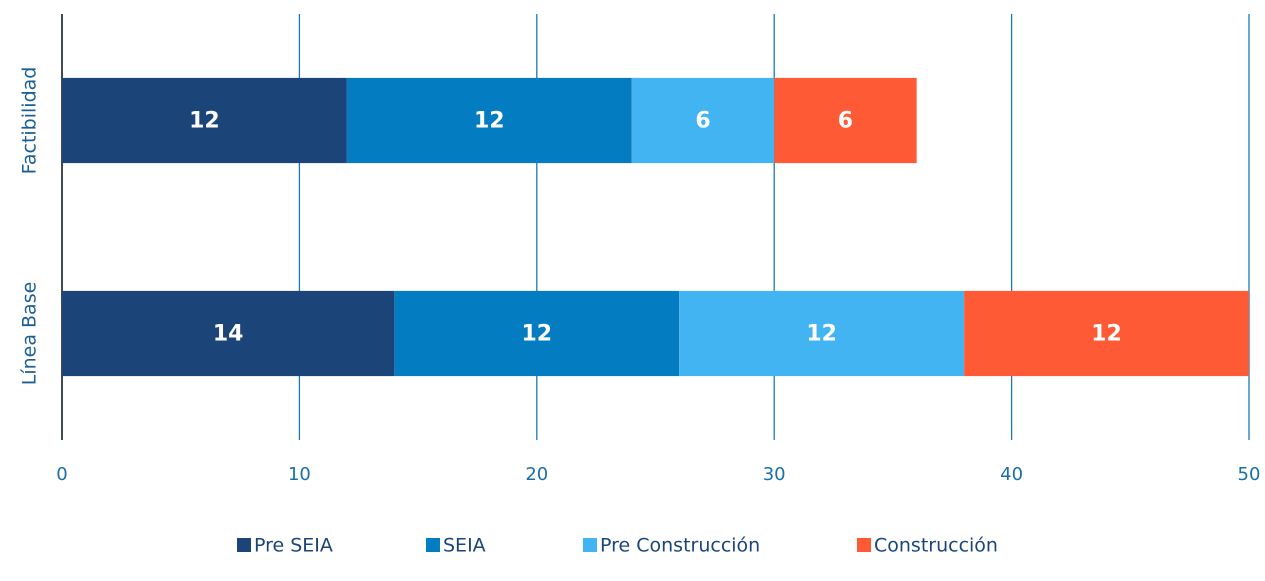 The image size is (1265, 581). Describe the element at coordinates (464, 546) in the screenshot. I see `legend-label: SEIA` at that location.